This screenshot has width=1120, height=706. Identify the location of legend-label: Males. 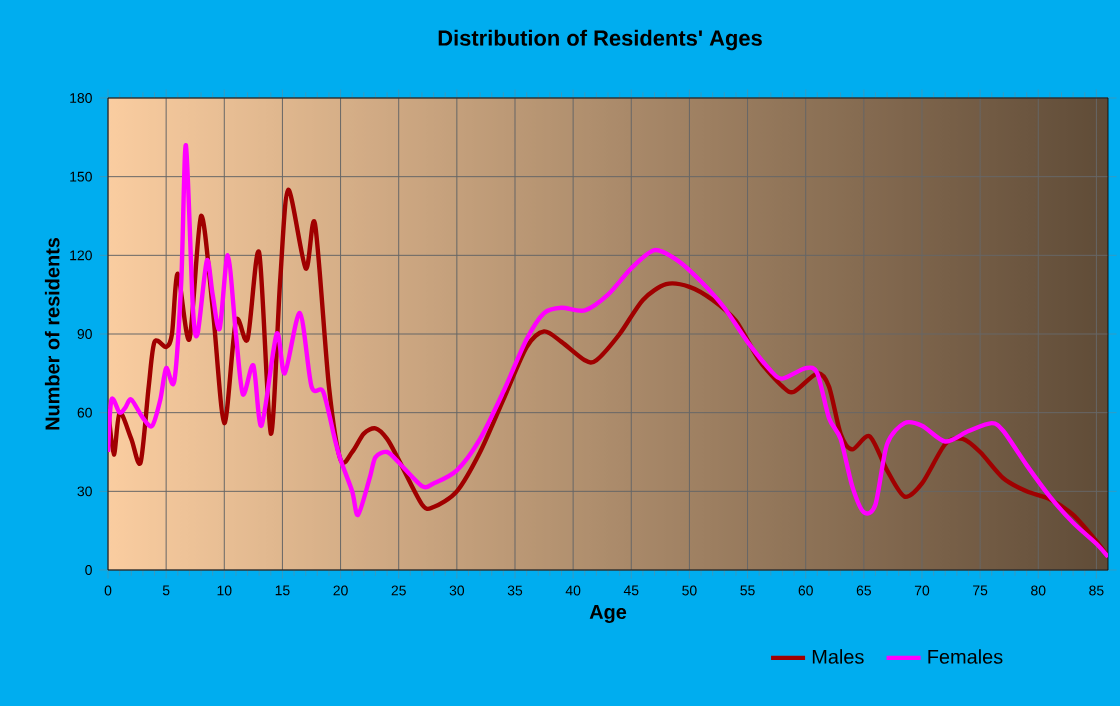
(838, 656).